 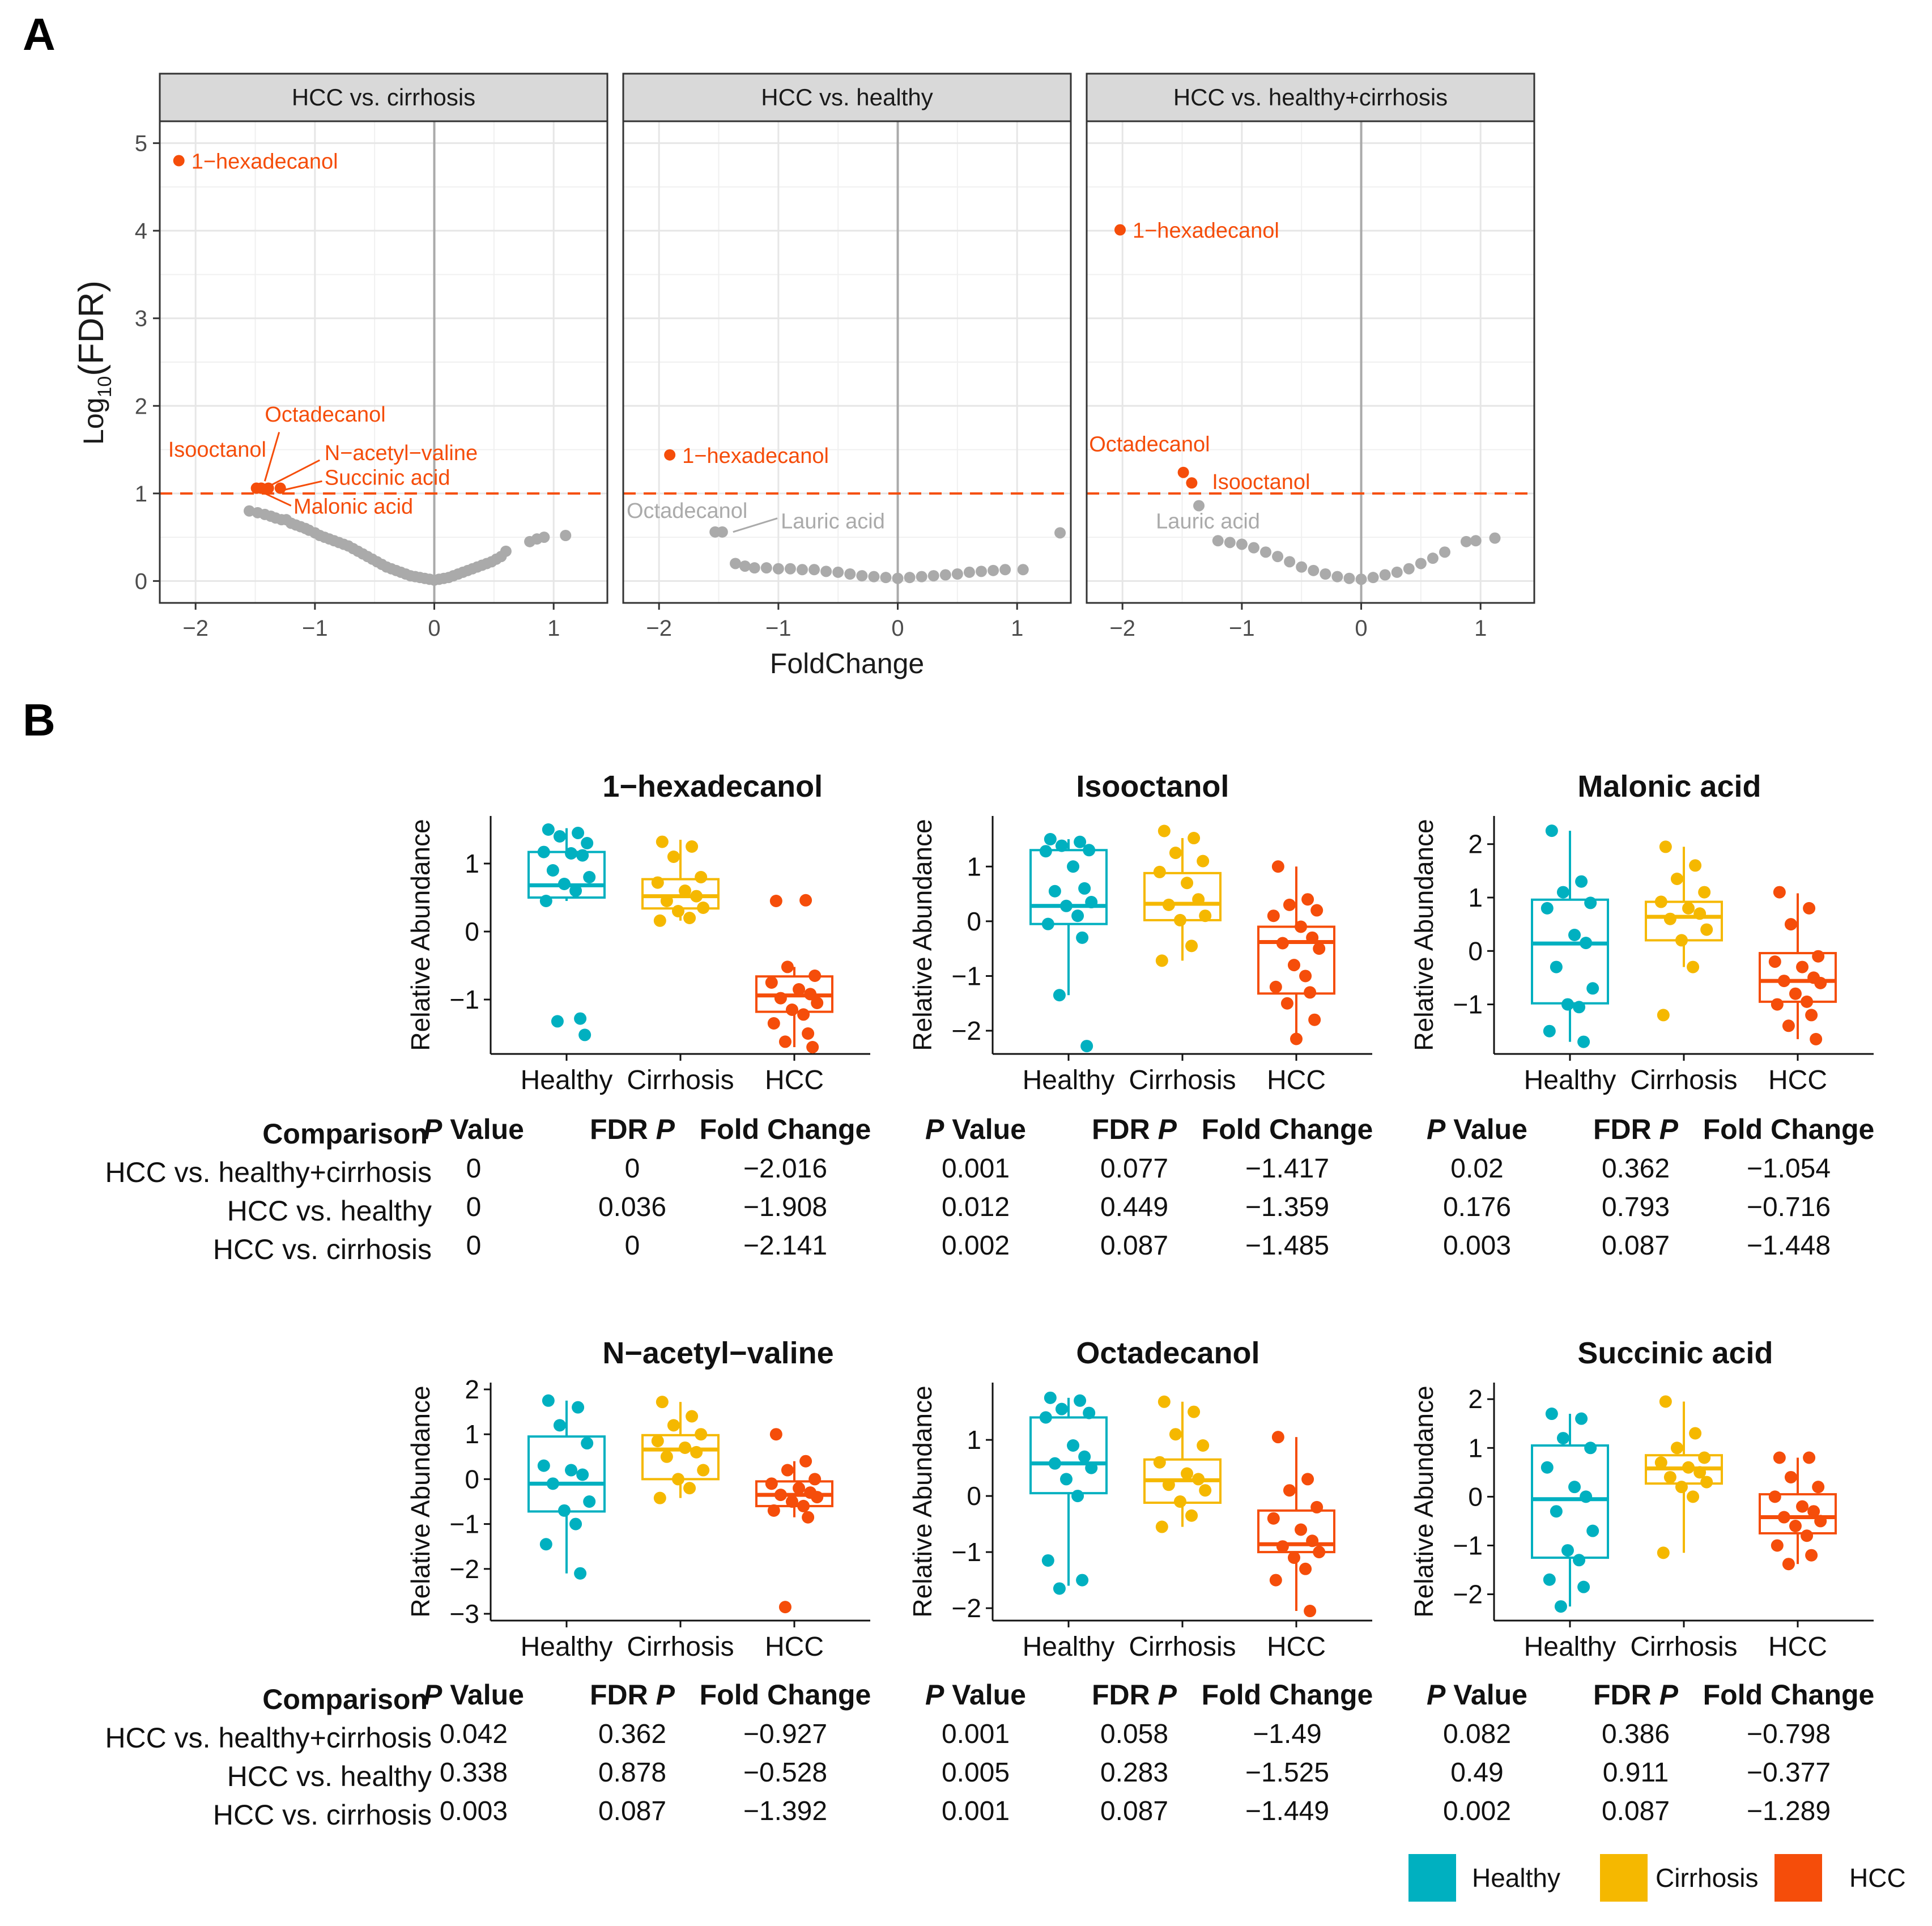 What do you see at coordinates (1068, 887) in the screenshot?
I see `box` at bounding box center [1068, 887].